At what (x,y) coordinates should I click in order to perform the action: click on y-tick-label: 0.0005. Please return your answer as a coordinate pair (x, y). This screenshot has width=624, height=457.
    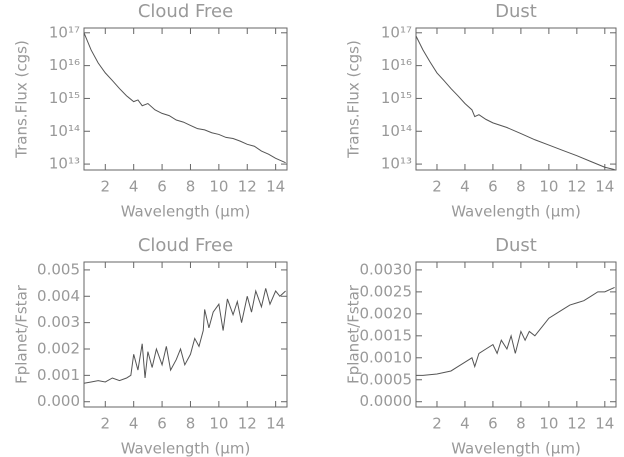
    Looking at the image, I should click on (386, 379).